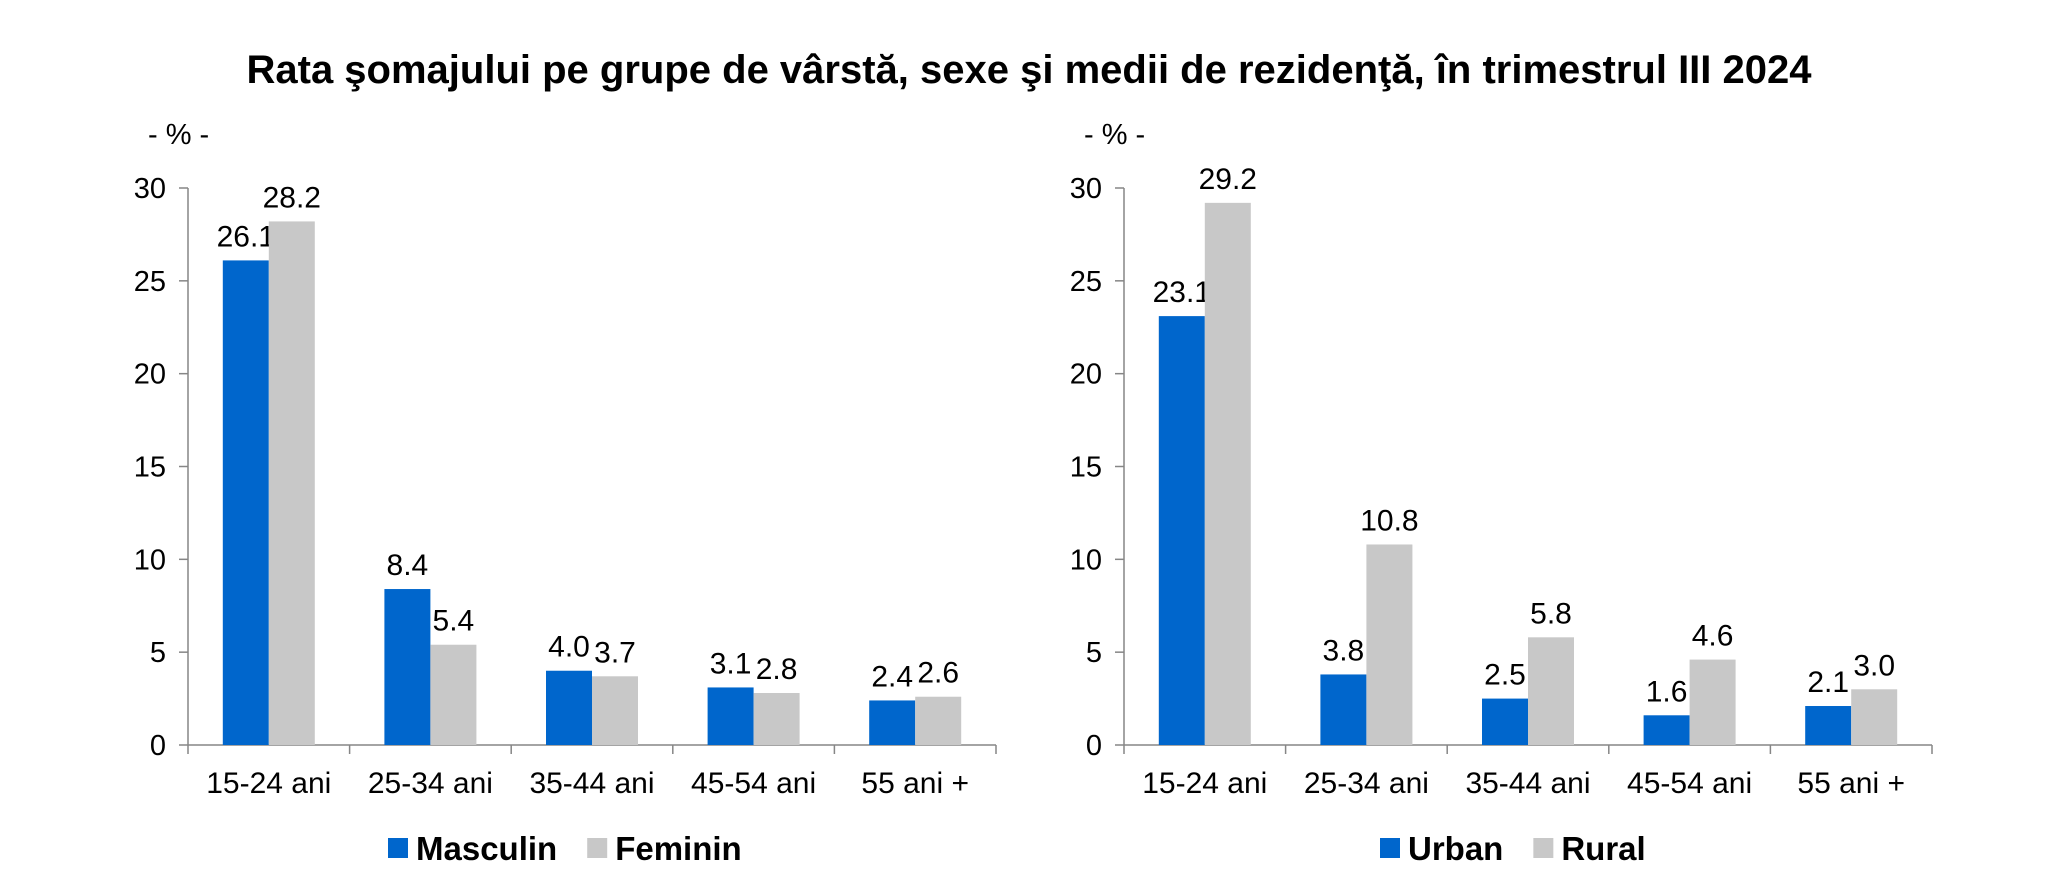  Describe the element at coordinates (1828, 682) in the screenshot. I see `data-label: 2.1` at that location.